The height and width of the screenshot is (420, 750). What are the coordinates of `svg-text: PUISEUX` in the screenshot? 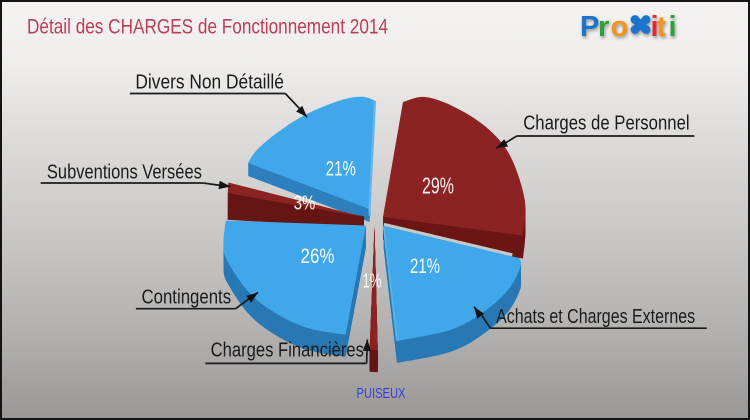 It's located at (381, 393).